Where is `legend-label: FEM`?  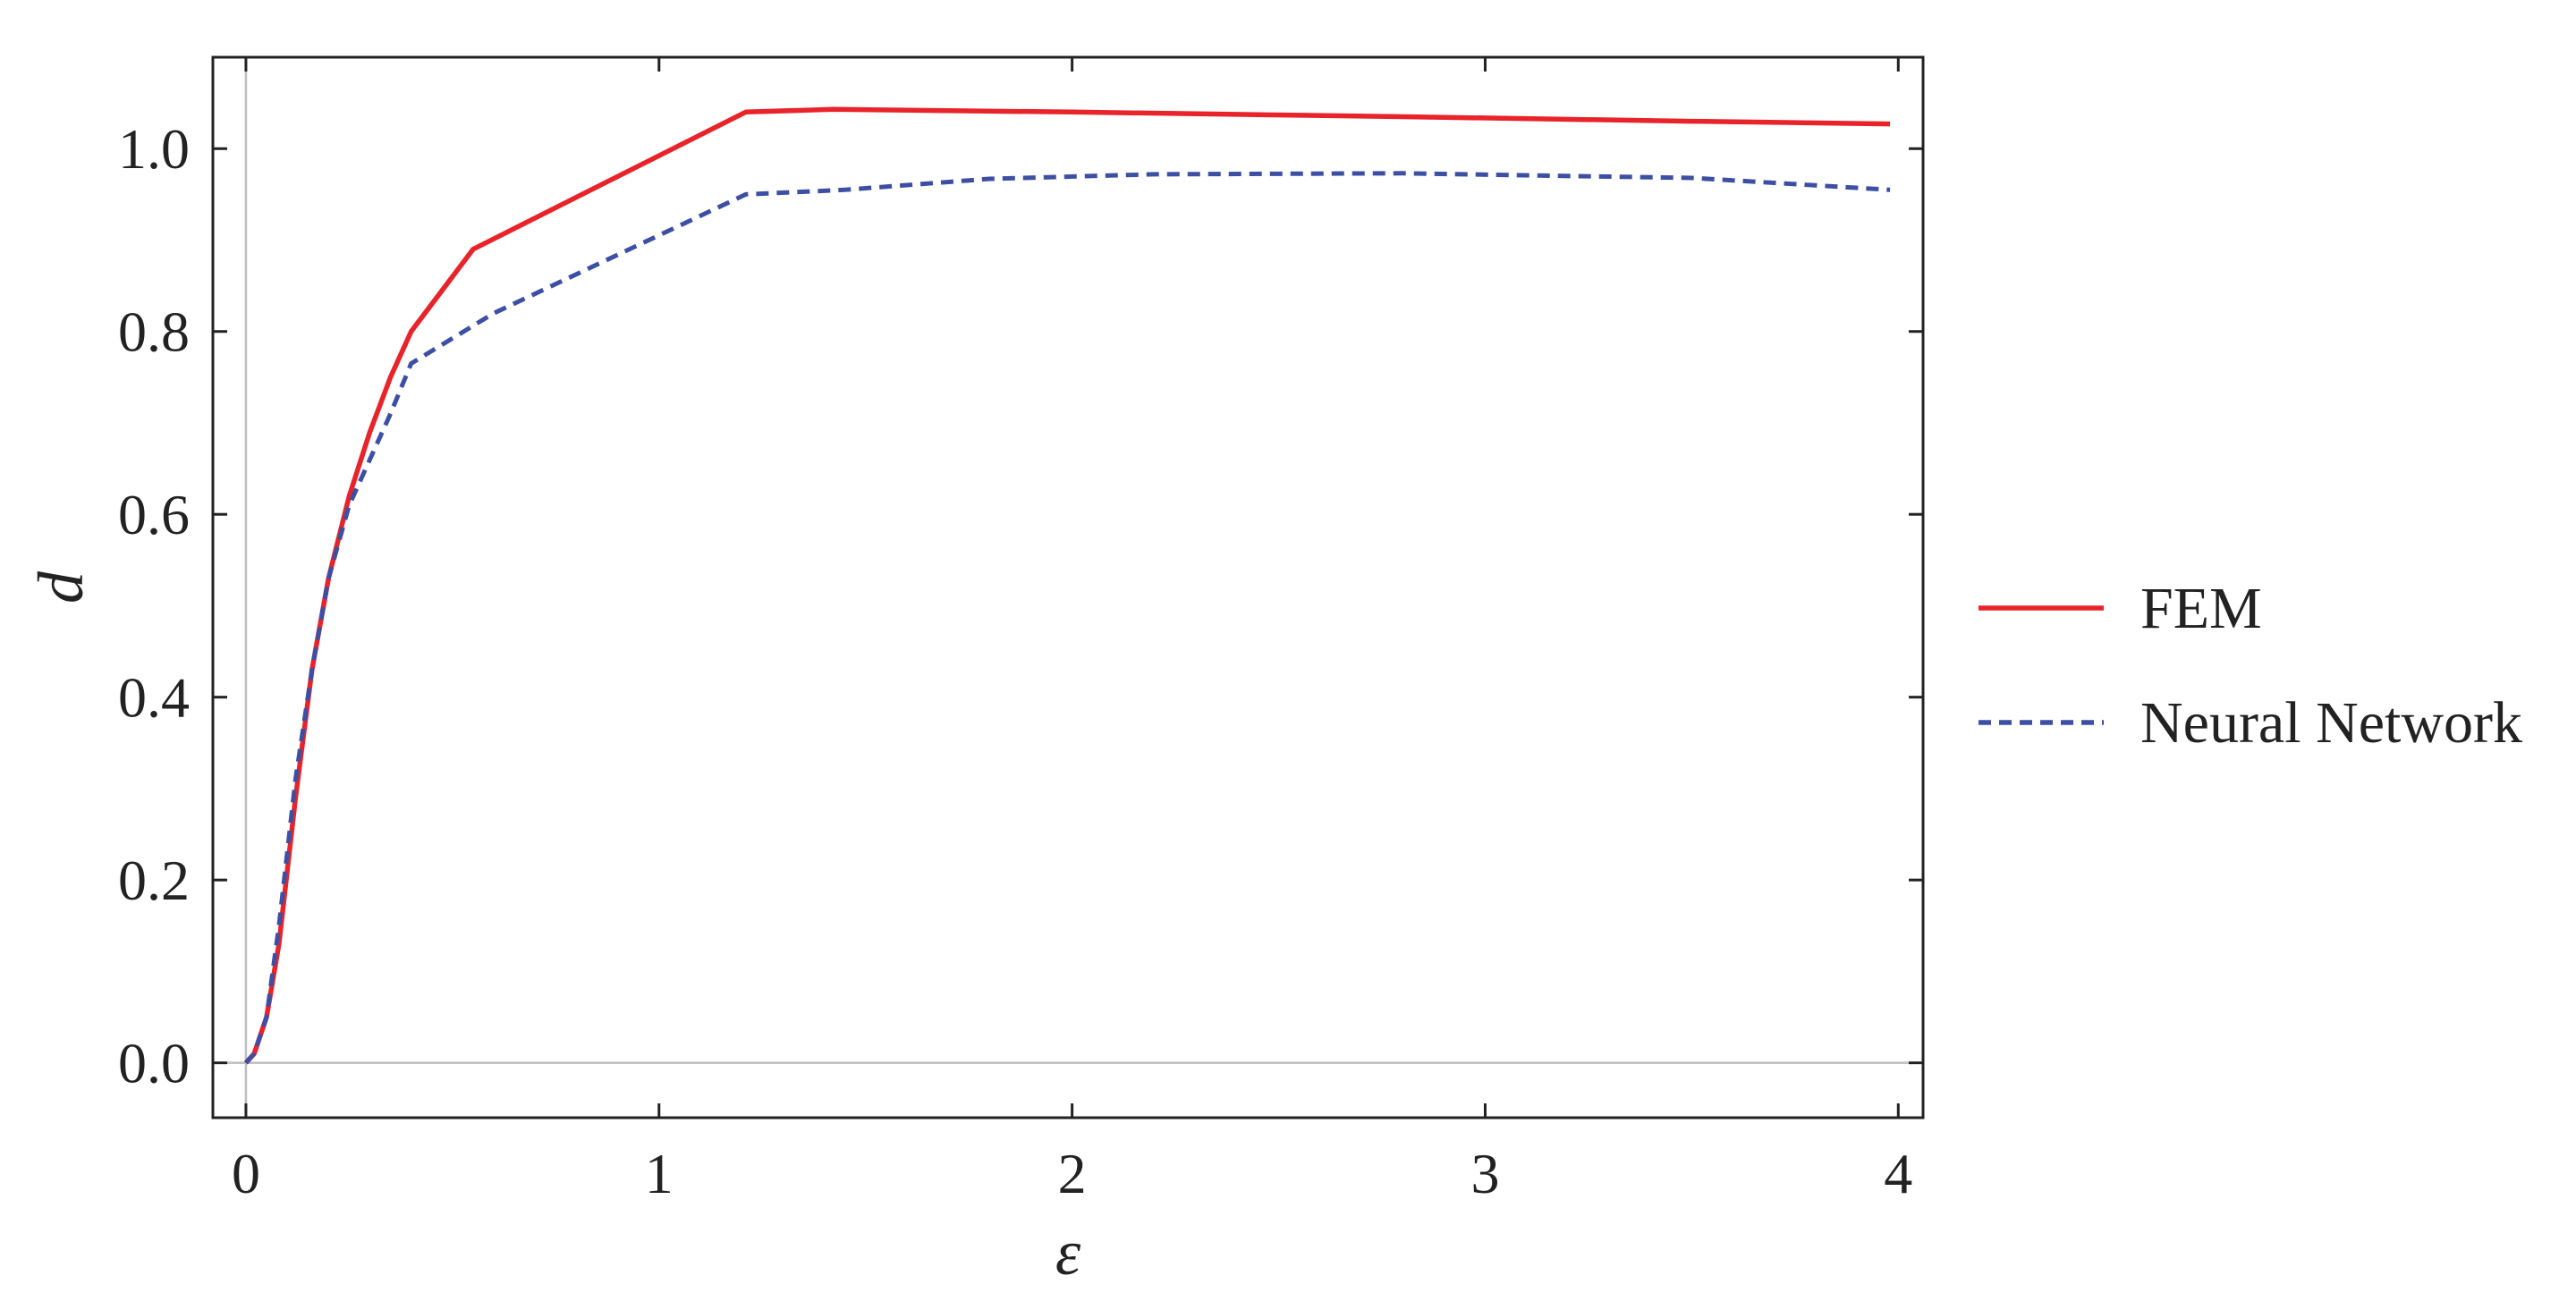
legend-label: FEM is located at coordinates (2201, 608).